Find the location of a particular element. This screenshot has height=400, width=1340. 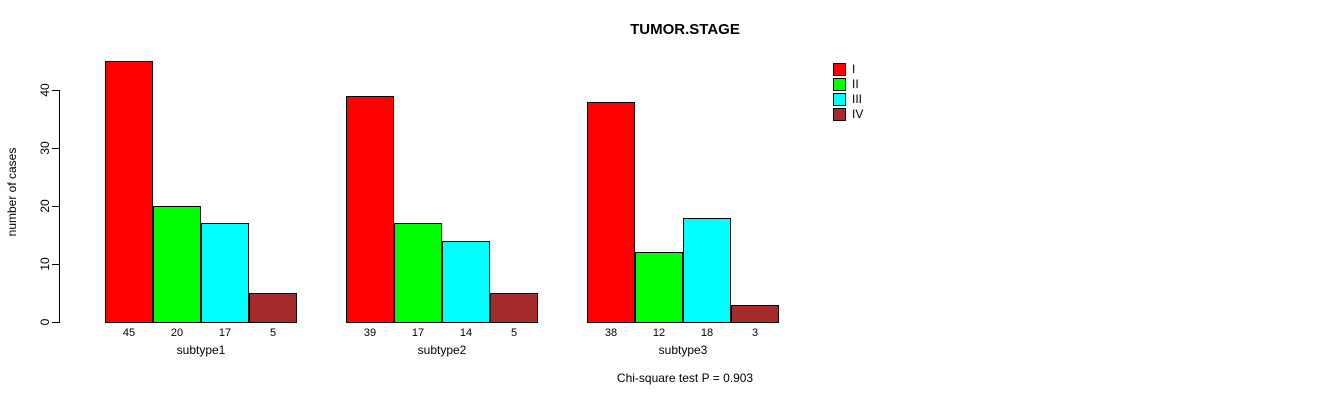

y-tick-label: 40 is located at coordinates (45, 90).